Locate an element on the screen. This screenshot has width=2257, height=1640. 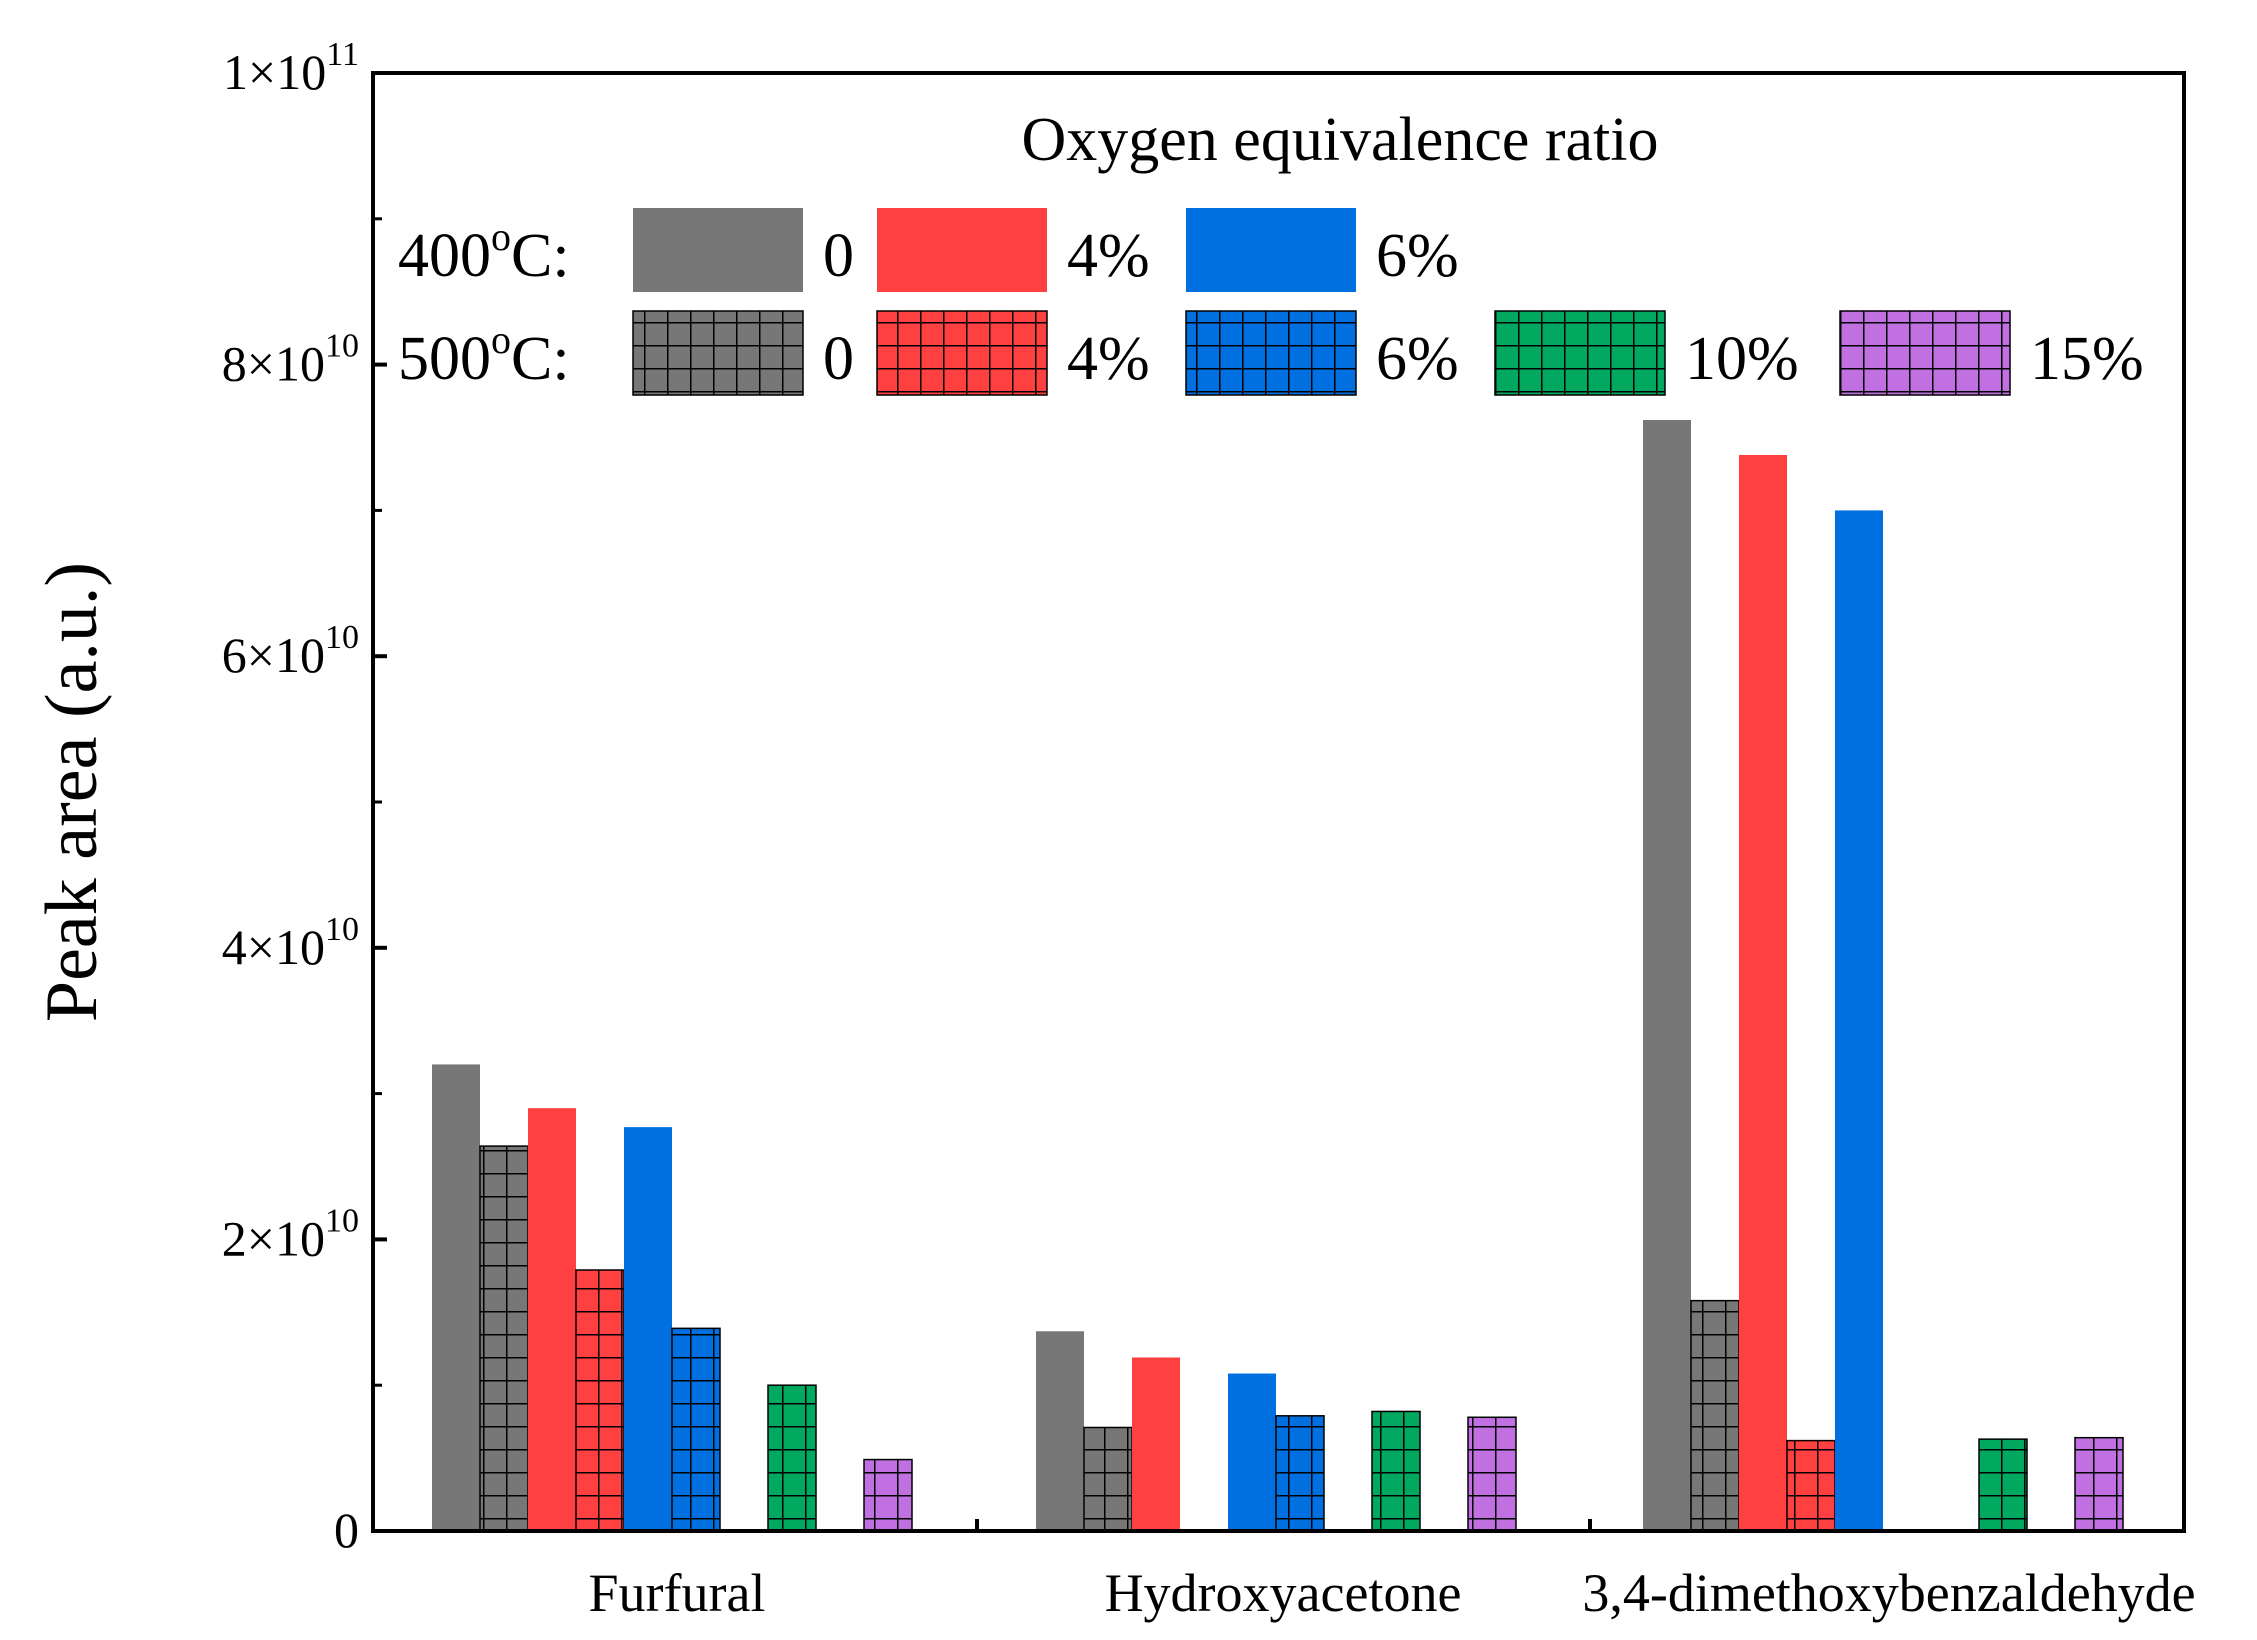
legend-entry-label: 10% is located at coordinates (1742, 359).